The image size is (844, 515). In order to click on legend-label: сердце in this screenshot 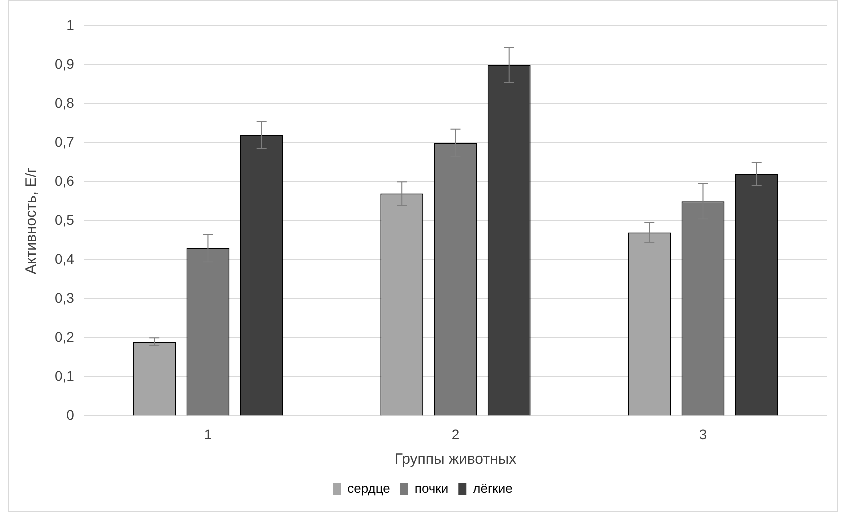, I will do `click(369, 488)`.